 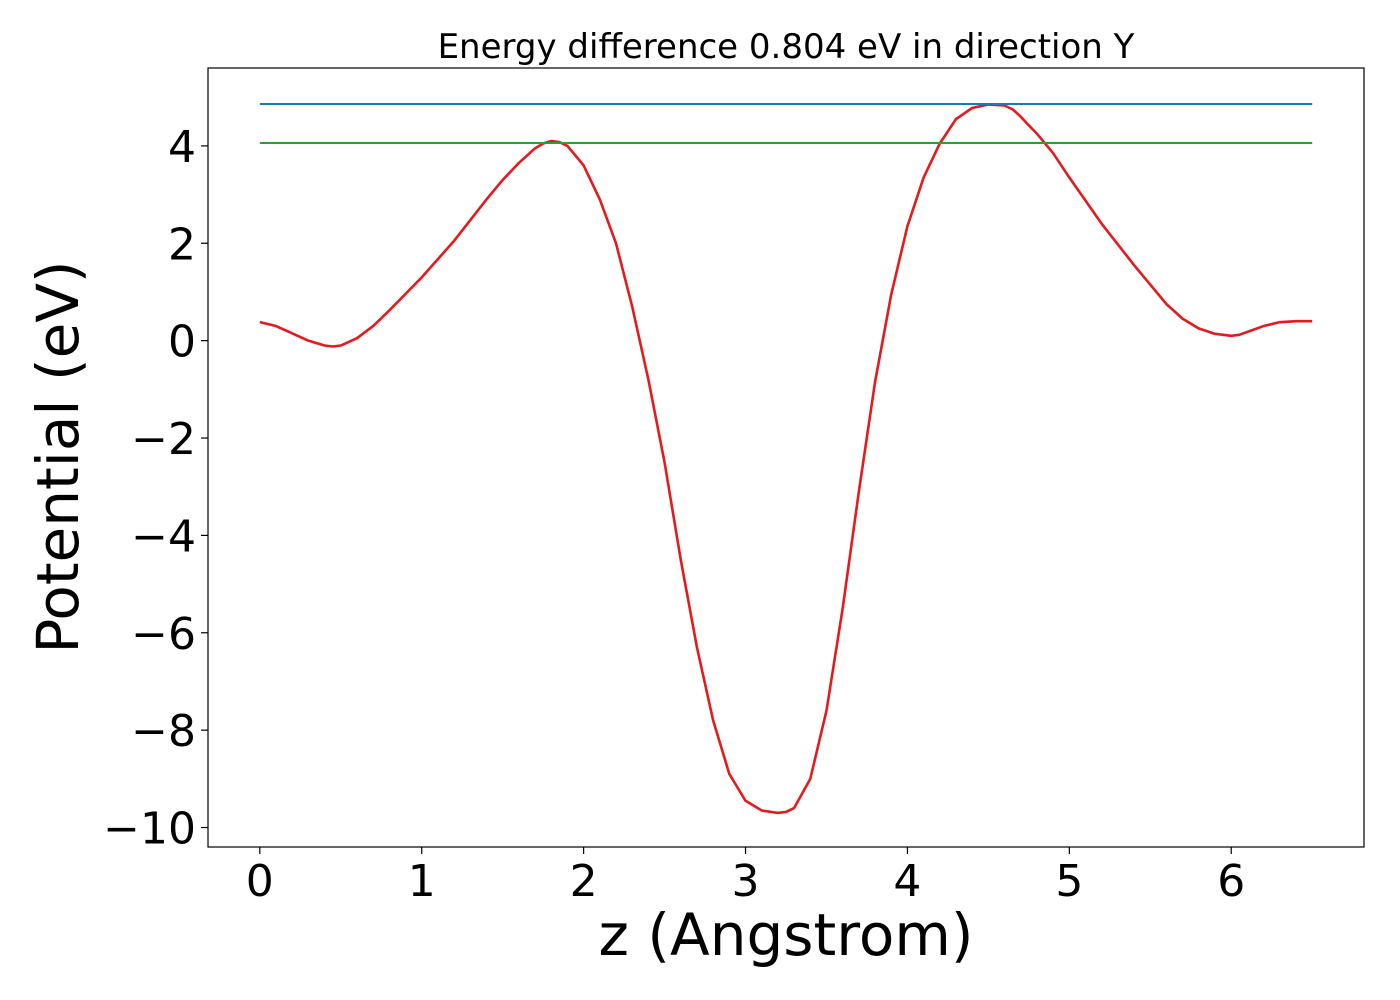 I want to click on y-tick-label: 4, so click(x=182, y=147).